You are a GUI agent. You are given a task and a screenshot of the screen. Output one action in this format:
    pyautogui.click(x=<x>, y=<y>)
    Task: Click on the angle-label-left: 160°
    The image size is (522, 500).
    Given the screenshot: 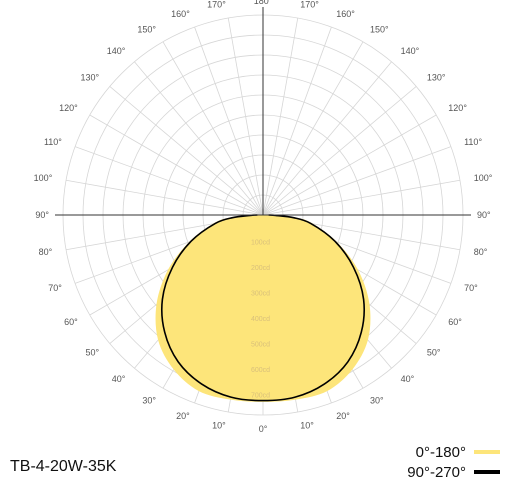 What is the action you would take?
    pyautogui.click(x=180, y=14)
    